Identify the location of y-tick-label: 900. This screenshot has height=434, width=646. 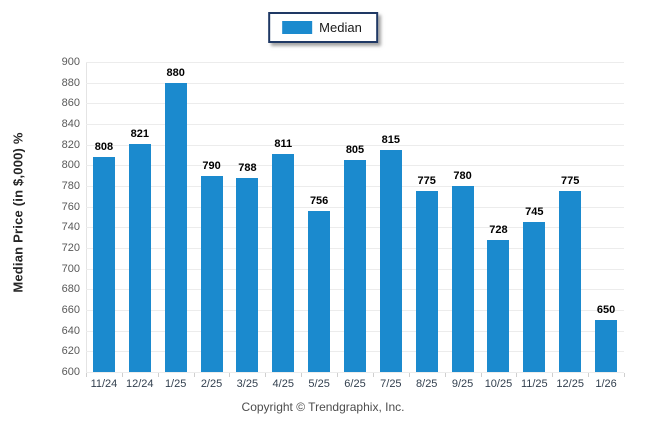
(70, 62).